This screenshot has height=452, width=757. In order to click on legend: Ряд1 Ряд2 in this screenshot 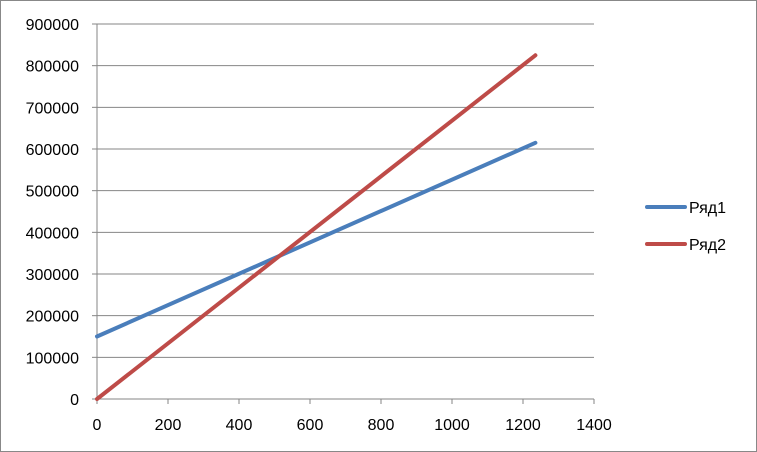, I will do `click(685, 227)`.